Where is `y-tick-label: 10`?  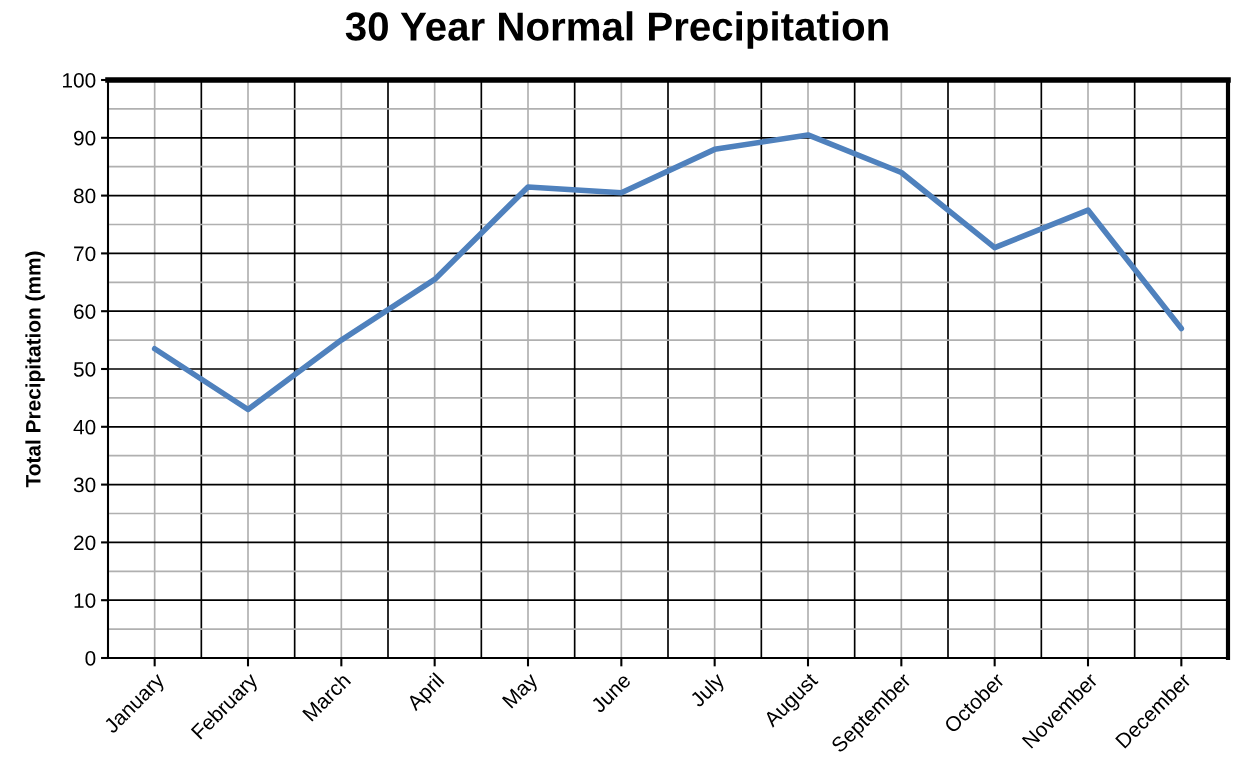
y-tick-label: 10 is located at coordinates (85, 600).